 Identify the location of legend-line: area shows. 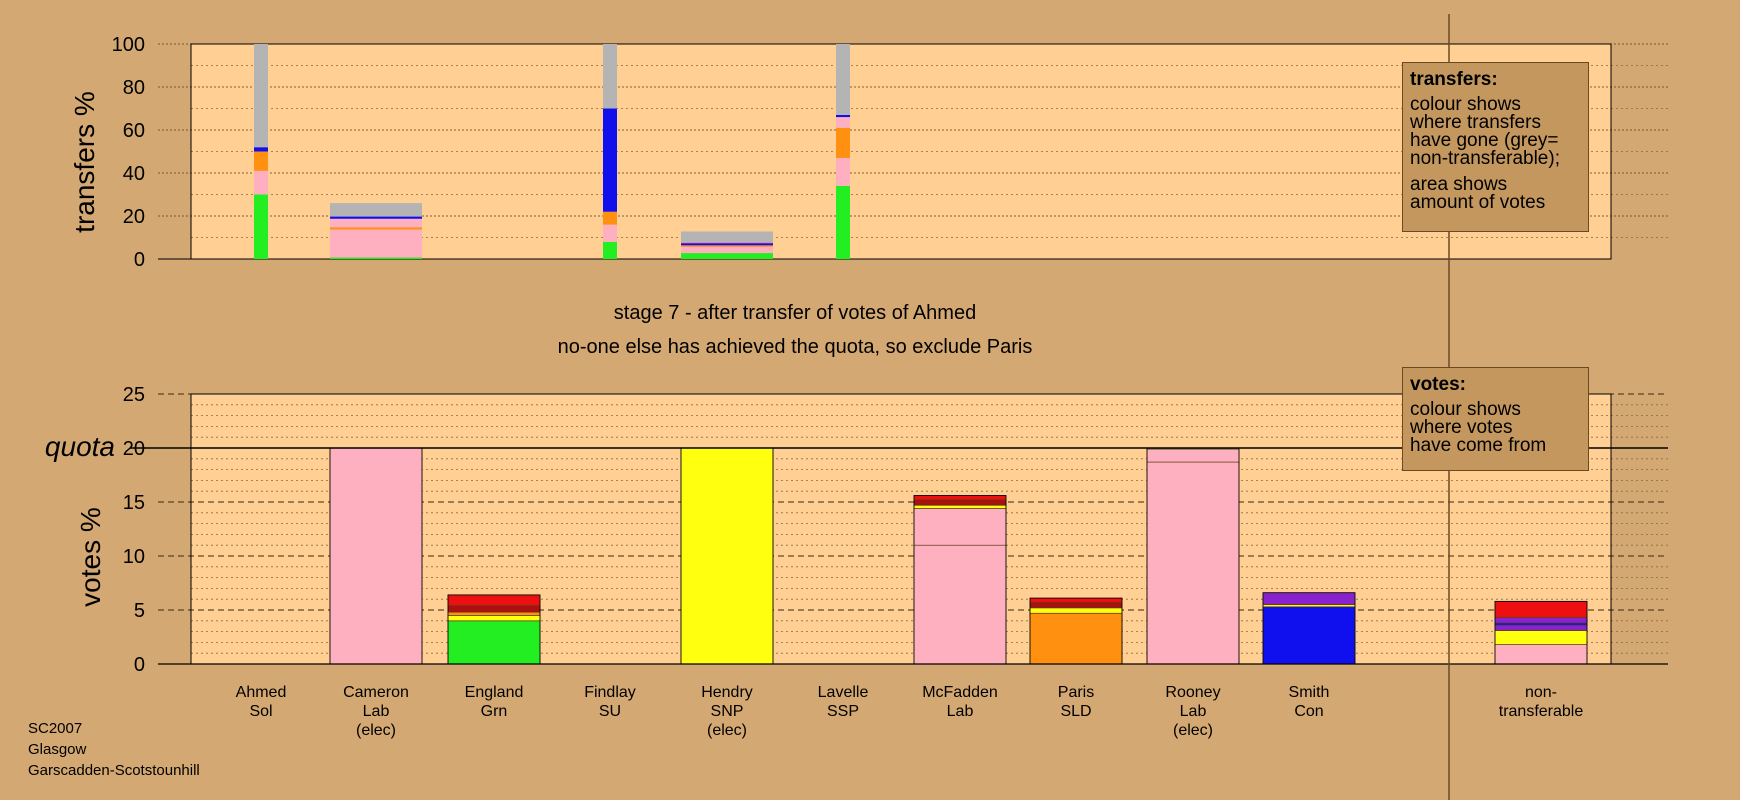
(1459, 184).